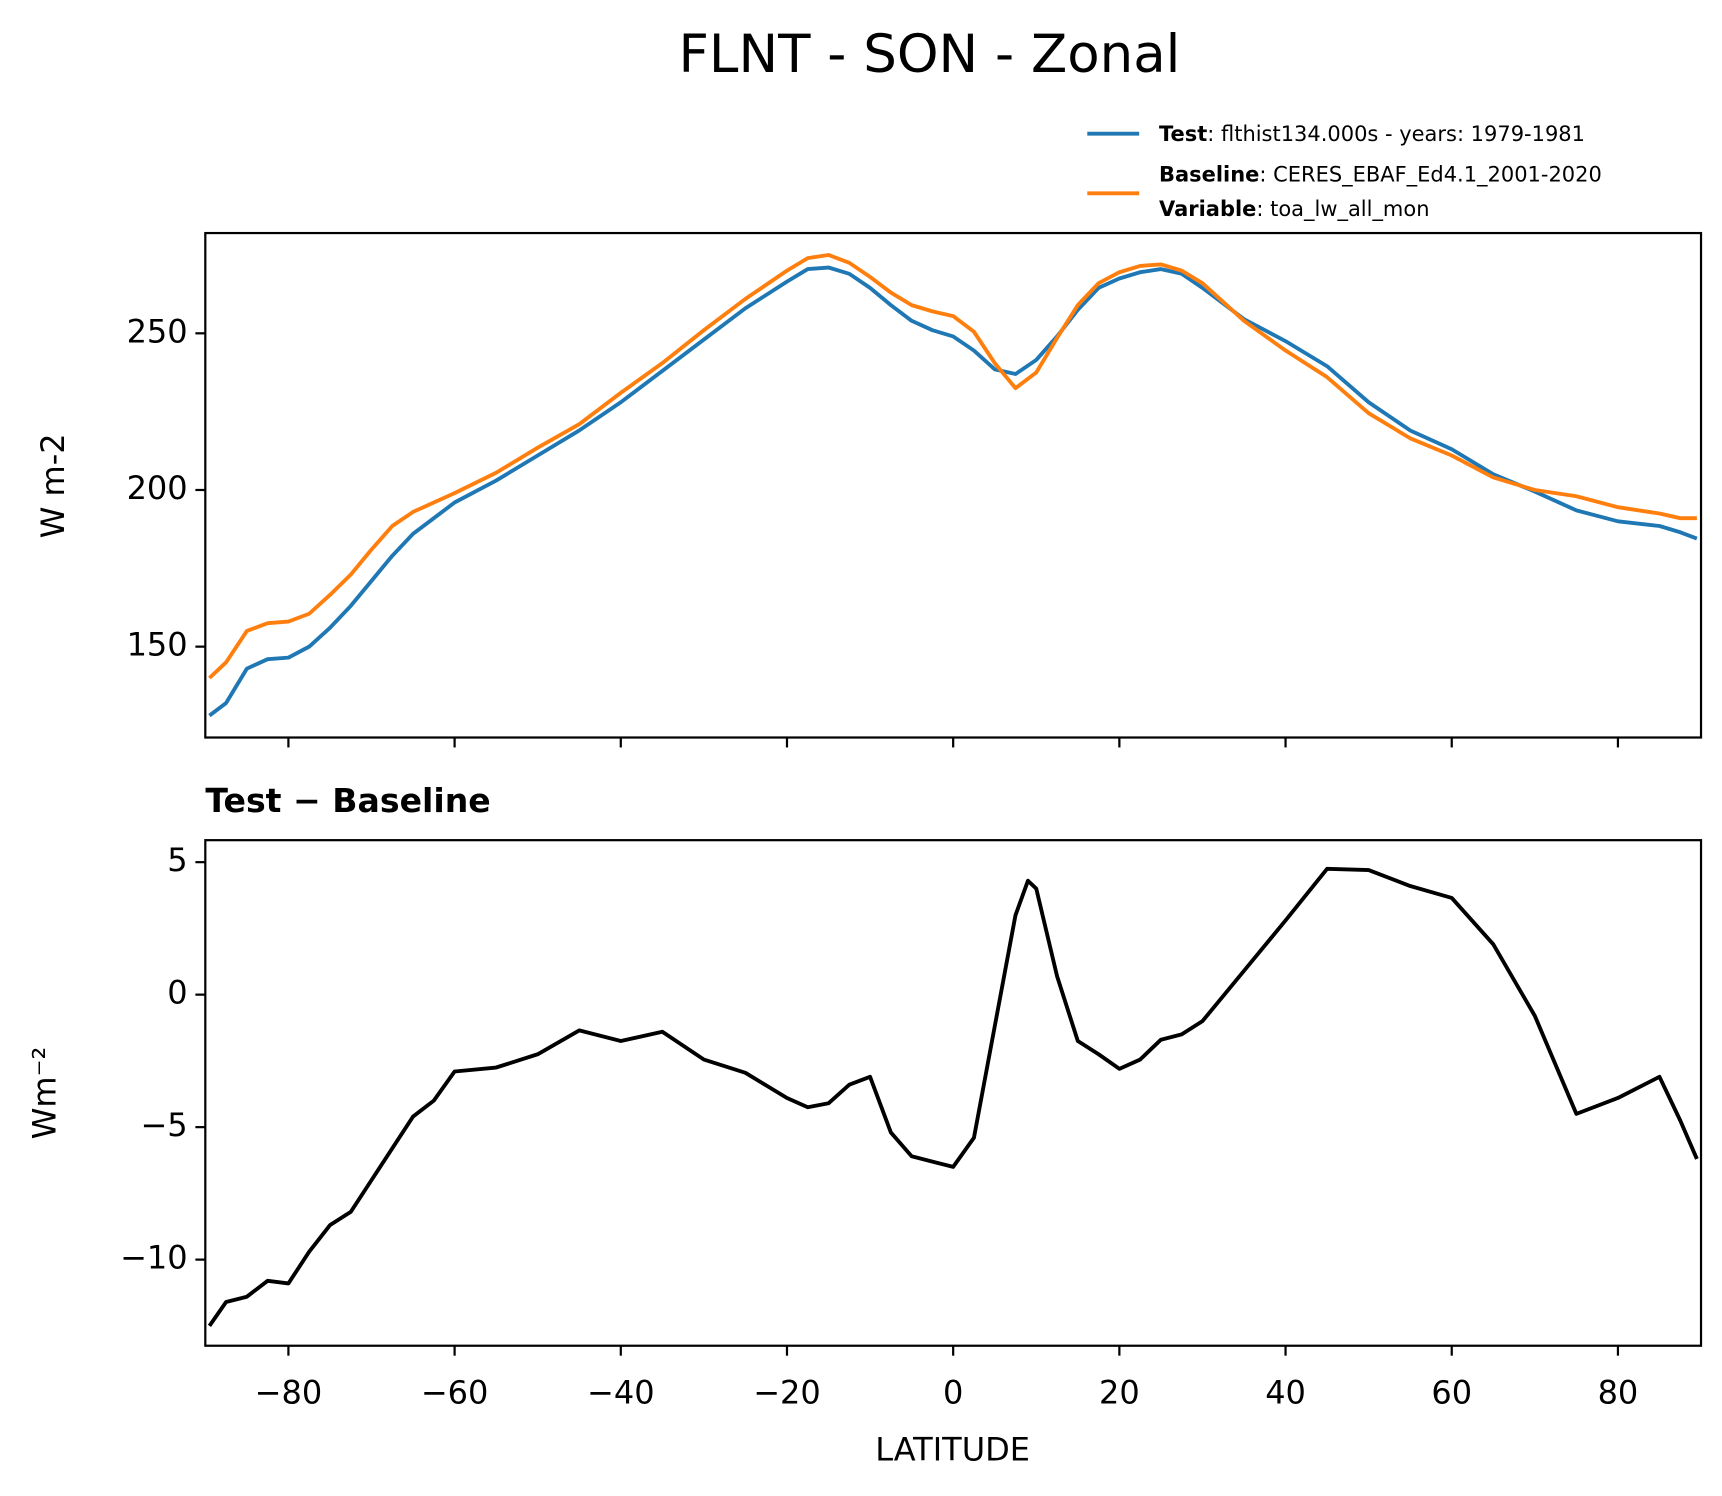 Image resolution: width=1722 pixels, height=1496 pixels. What do you see at coordinates (1285, 1392) in the screenshot?
I see `x-tick-label: 40` at bounding box center [1285, 1392].